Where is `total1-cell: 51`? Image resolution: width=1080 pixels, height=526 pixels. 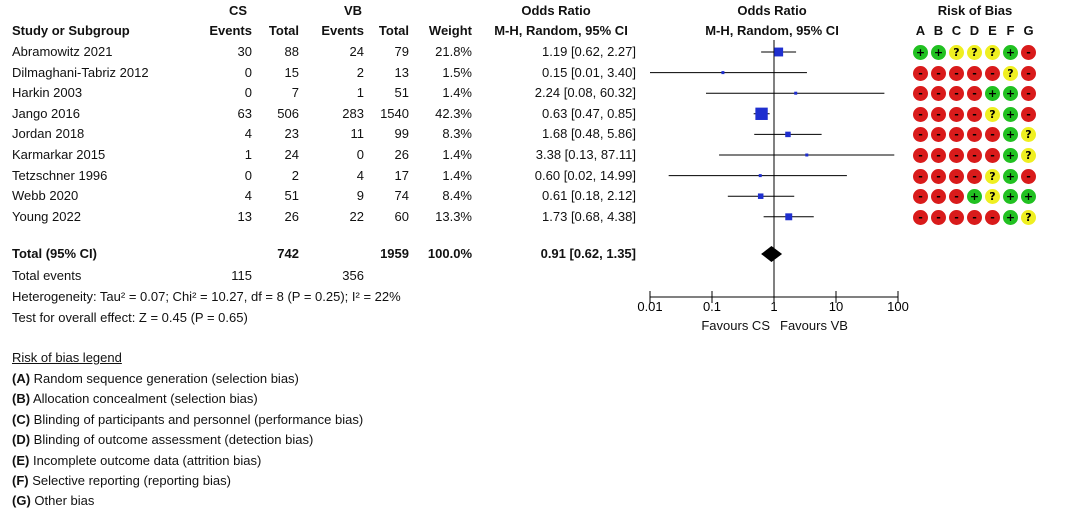
total1-cell: 51 is located at coordinates (291, 196).